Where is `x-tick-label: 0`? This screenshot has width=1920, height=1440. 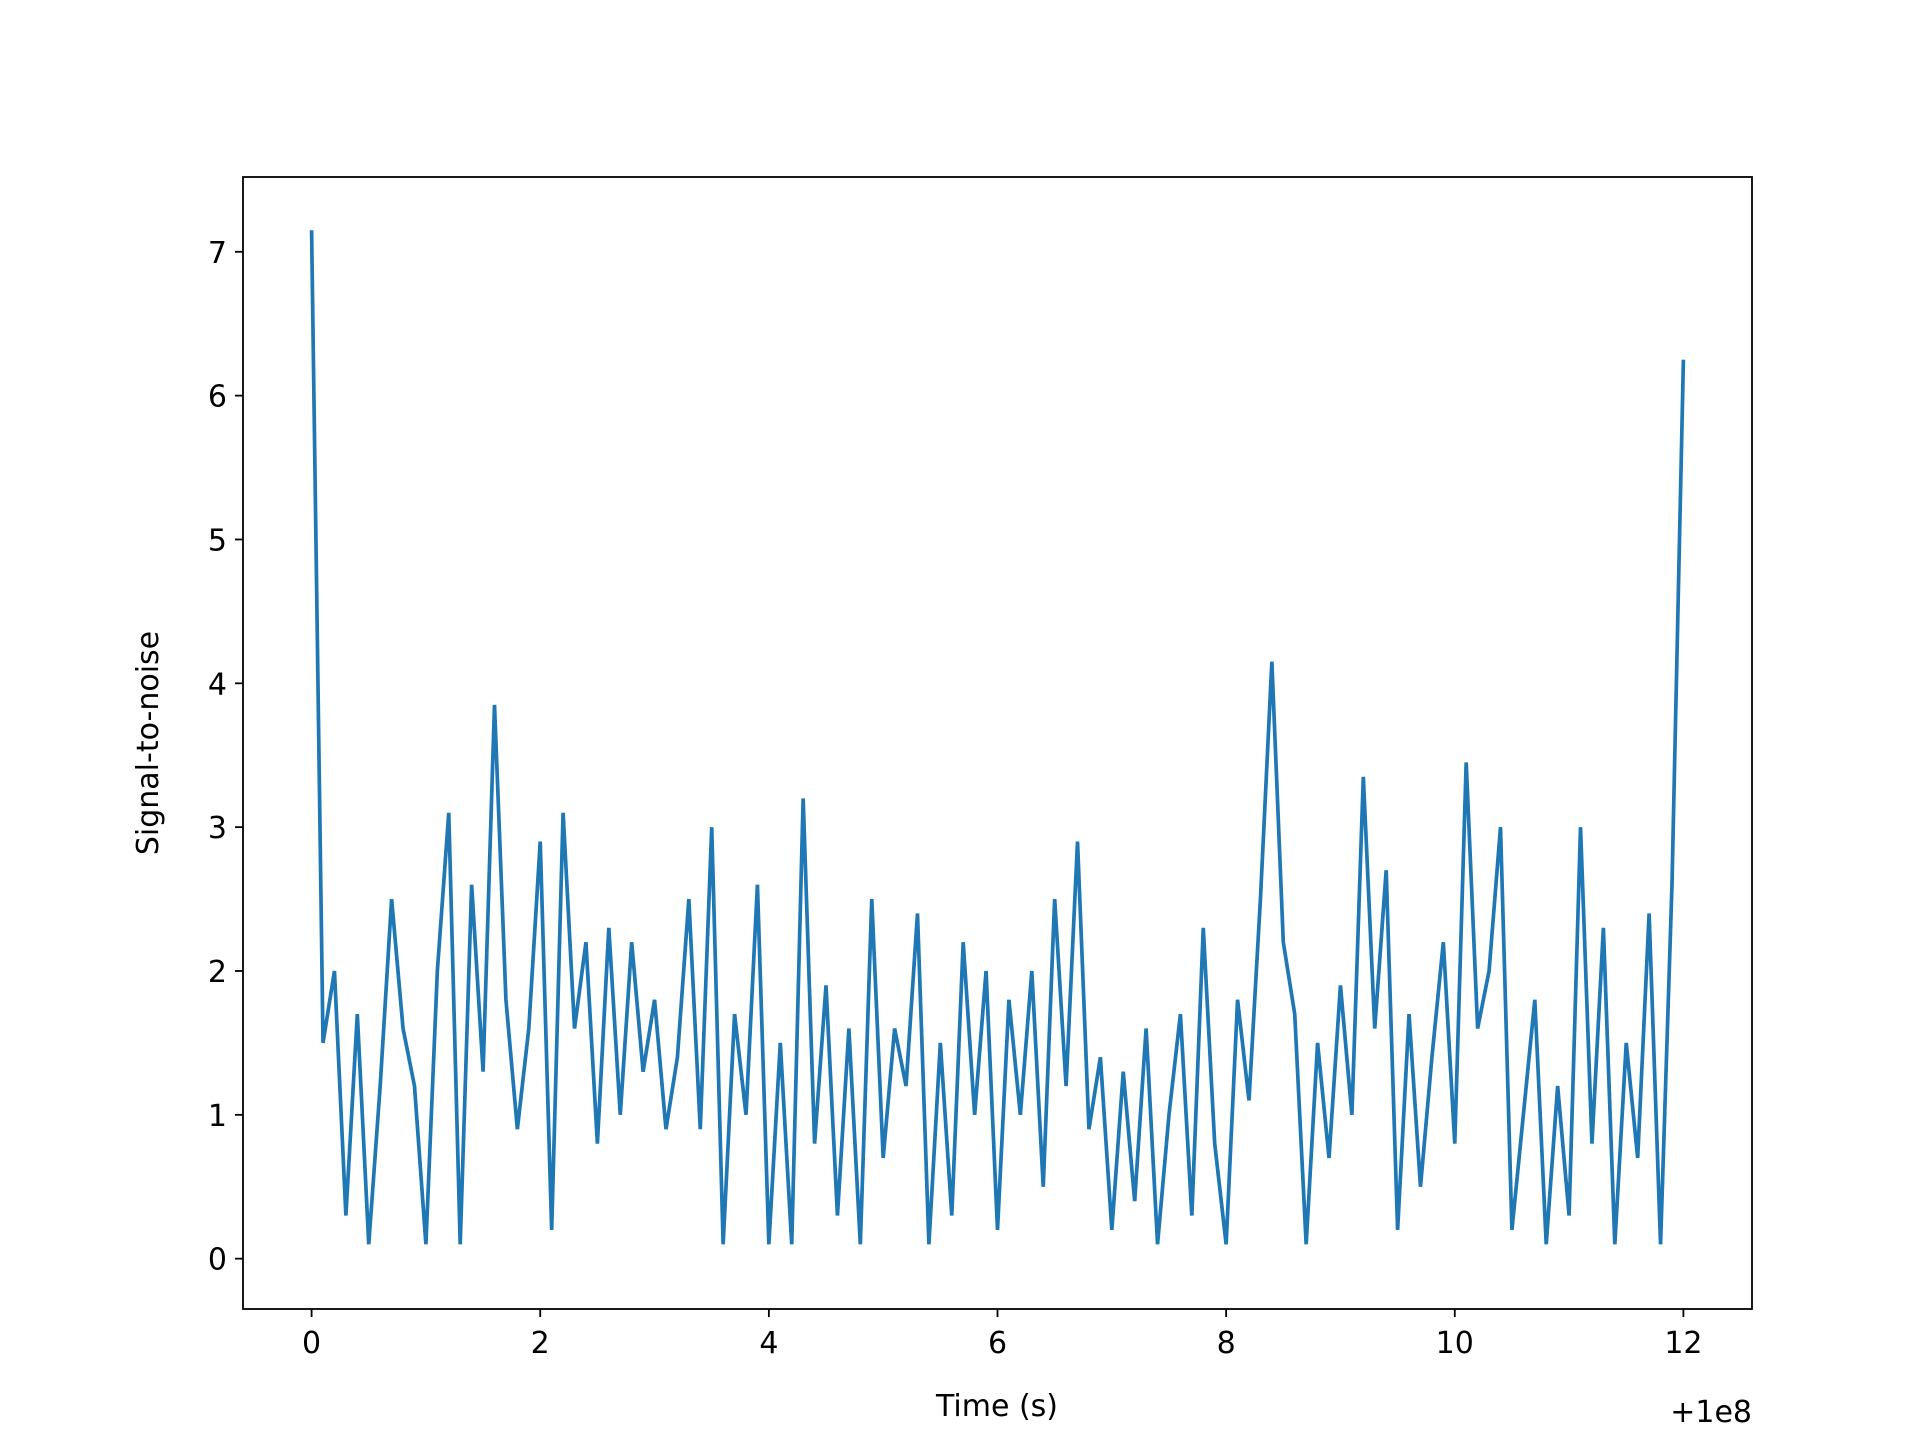
x-tick-label: 0 is located at coordinates (311, 1343).